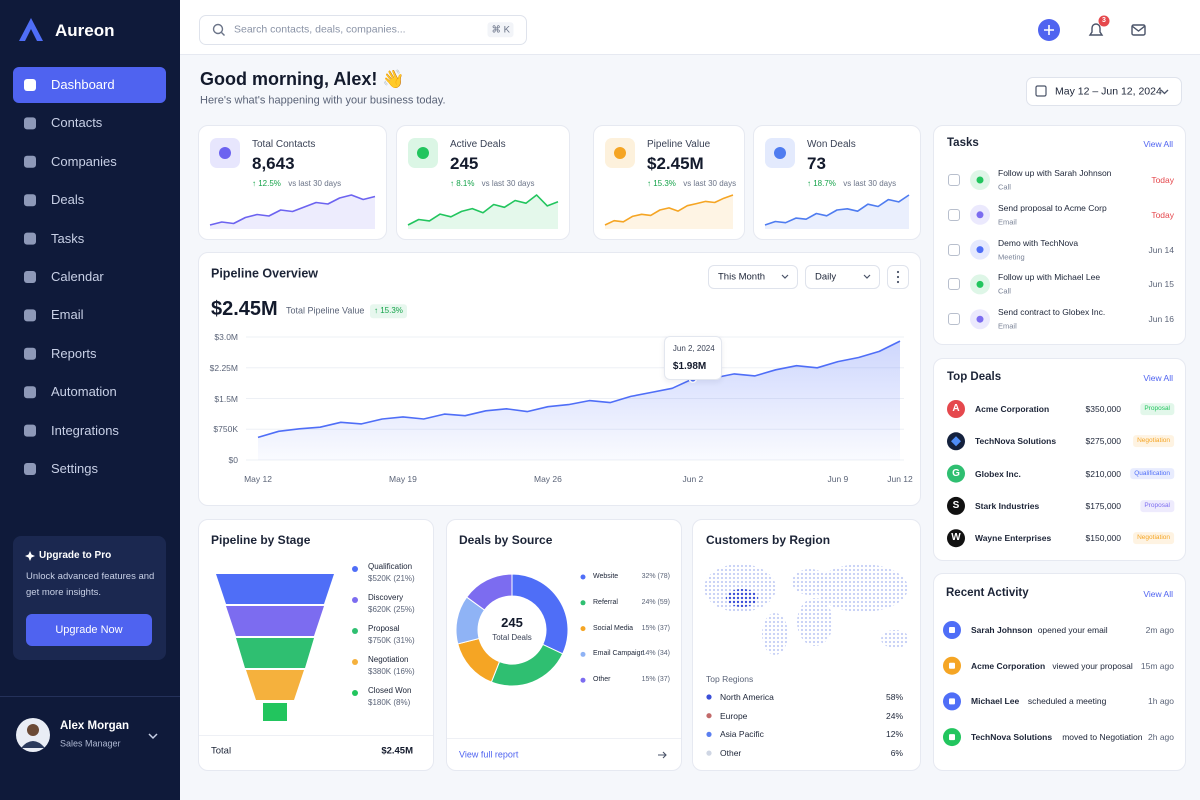 The height and width of the screenshot is (800, 1200). I want to click on region-name: Europe, so click(734, 715).